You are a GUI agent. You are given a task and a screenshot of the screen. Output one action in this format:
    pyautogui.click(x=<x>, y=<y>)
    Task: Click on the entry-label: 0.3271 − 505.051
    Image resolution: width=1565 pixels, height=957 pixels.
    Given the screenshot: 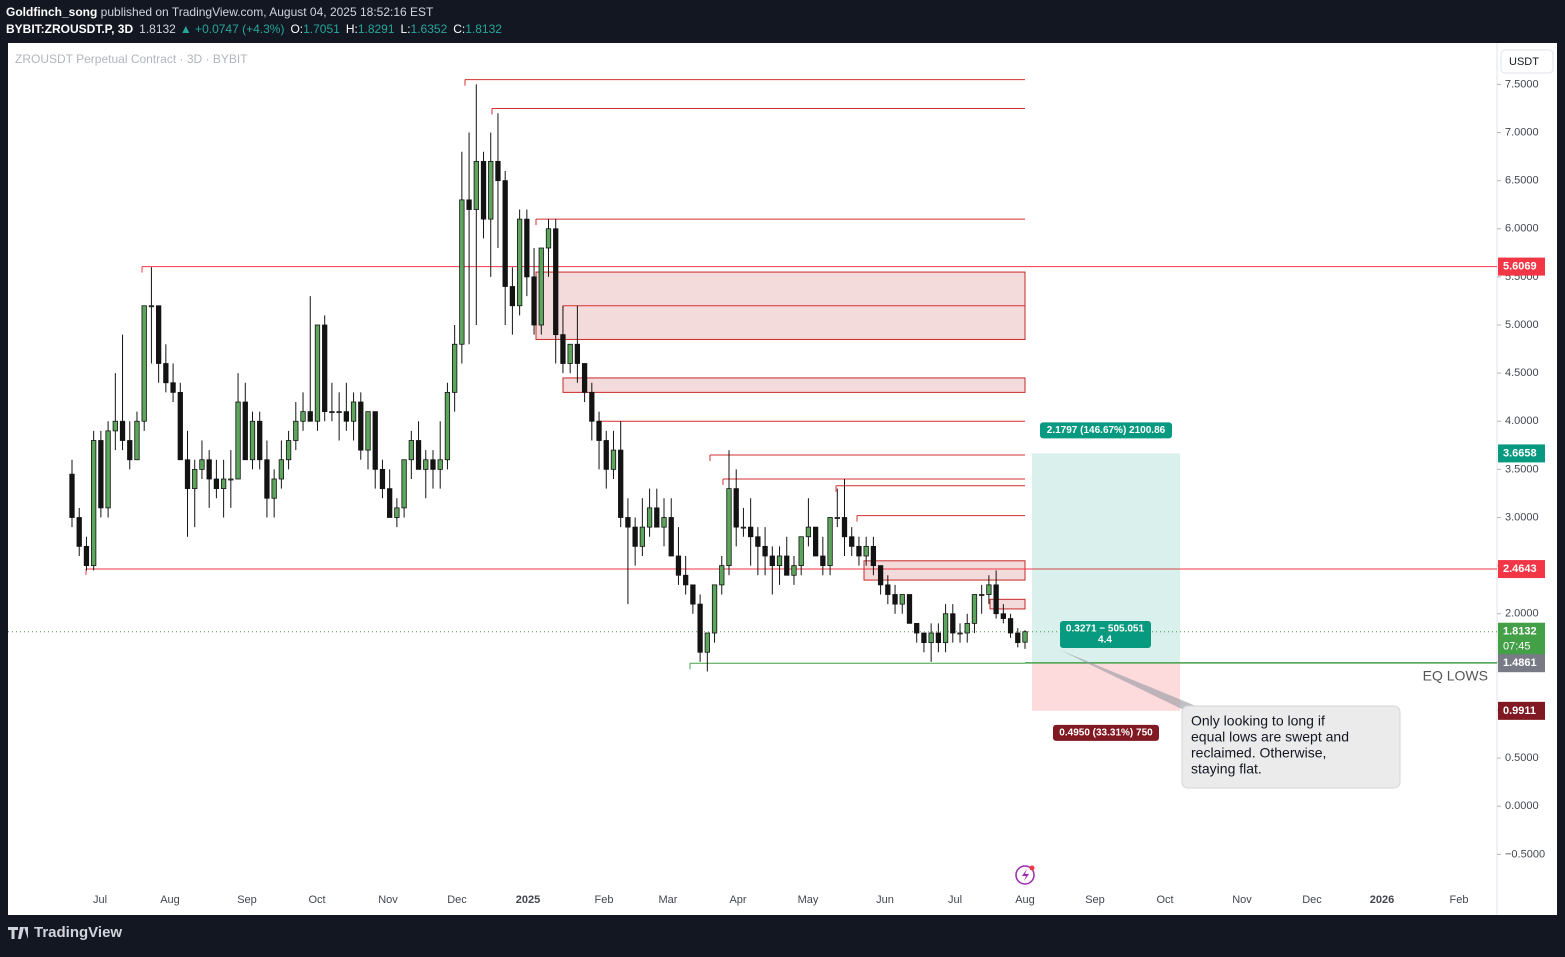 What is the action you would take?
    pyautogui.click(x=1105, y=629)
    